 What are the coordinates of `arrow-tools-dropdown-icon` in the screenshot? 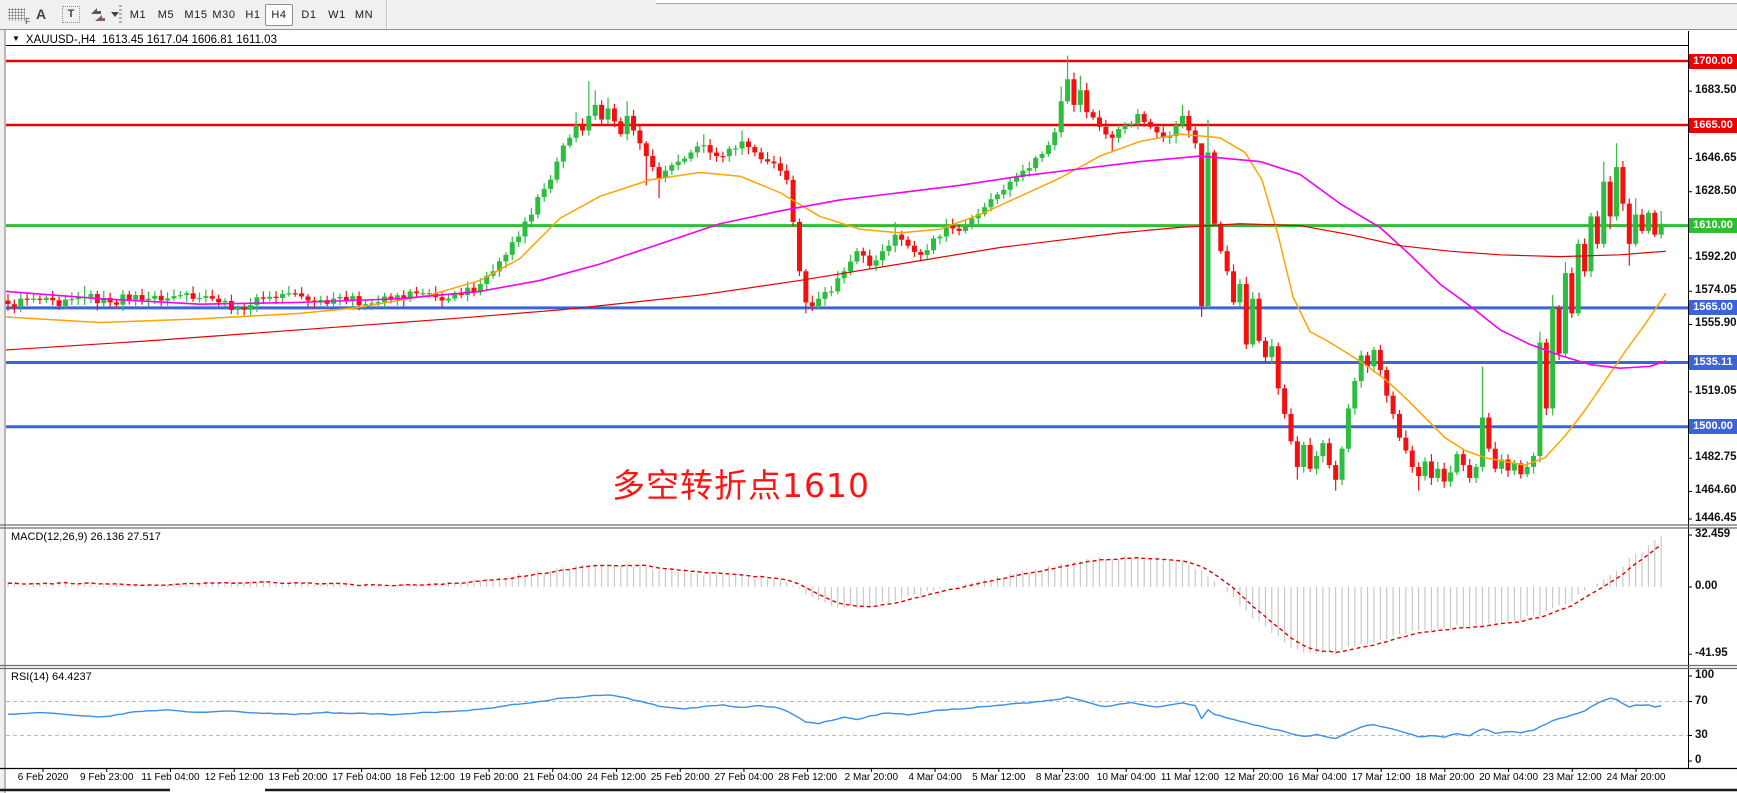 It's located at (115, 14).